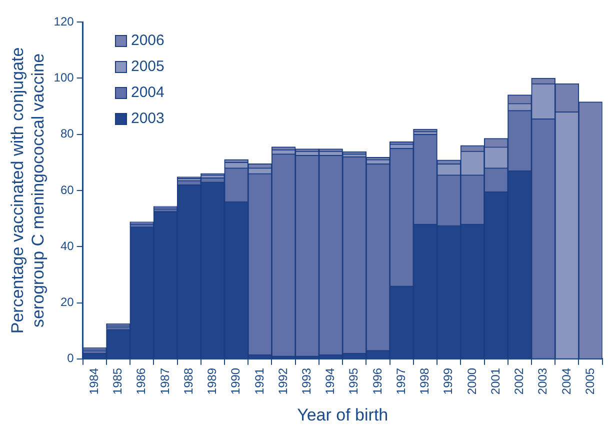  What do you see at coordinates (117, 381) in the screenshot?
I see `x-tick-label: 1985` at bounding box center [117, 381].